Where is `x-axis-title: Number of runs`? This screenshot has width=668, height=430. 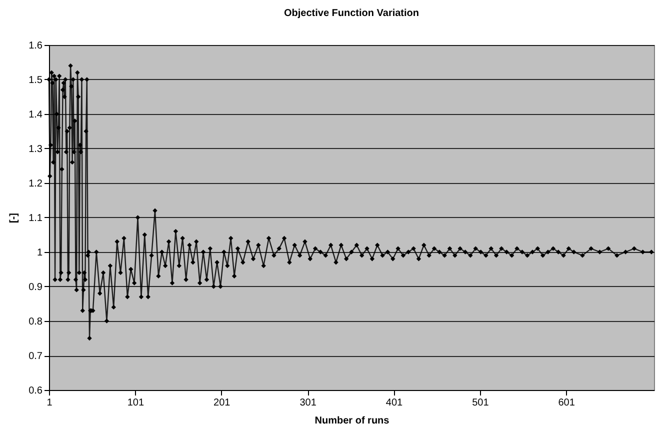 x-axis-title: Number of runs is located at coordinates (352, 421).